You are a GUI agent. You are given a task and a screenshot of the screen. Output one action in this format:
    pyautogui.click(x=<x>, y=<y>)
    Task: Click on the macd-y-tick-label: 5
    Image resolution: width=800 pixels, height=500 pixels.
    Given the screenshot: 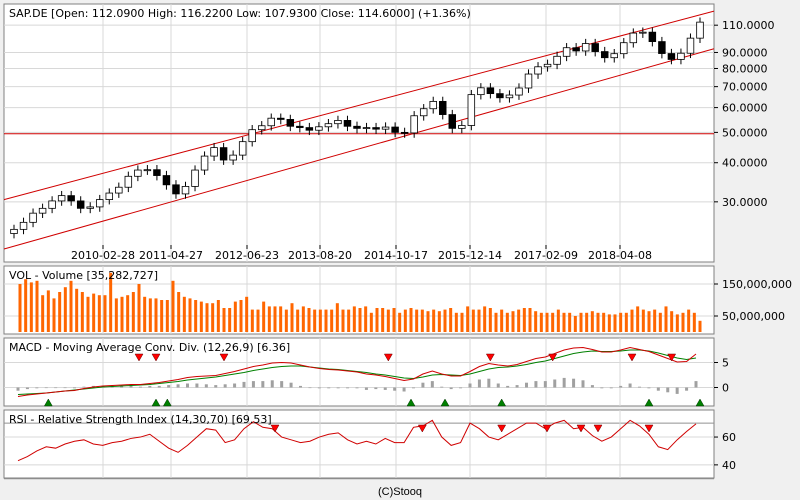 What is the action you would take?
    pyautogui.click(x=725, y=363)
    